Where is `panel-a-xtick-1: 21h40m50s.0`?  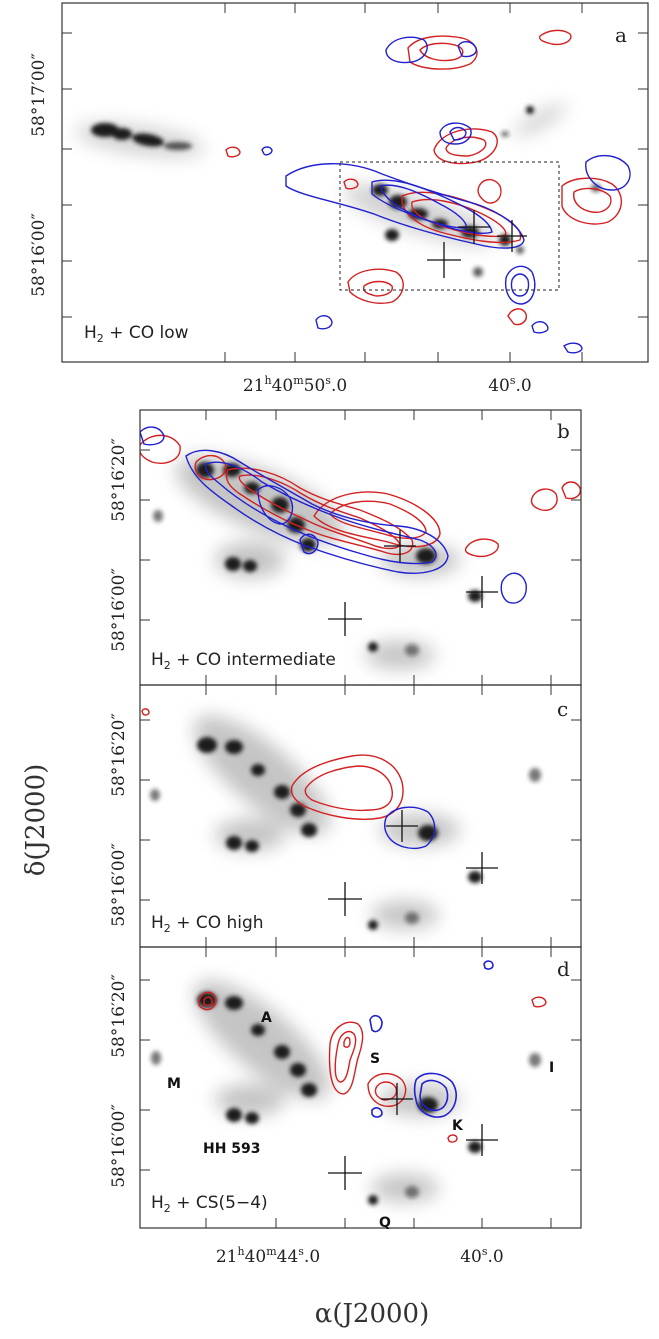
panel-a-xtick-1: 21h40m50s.0 is located at coordinates (295, 385).